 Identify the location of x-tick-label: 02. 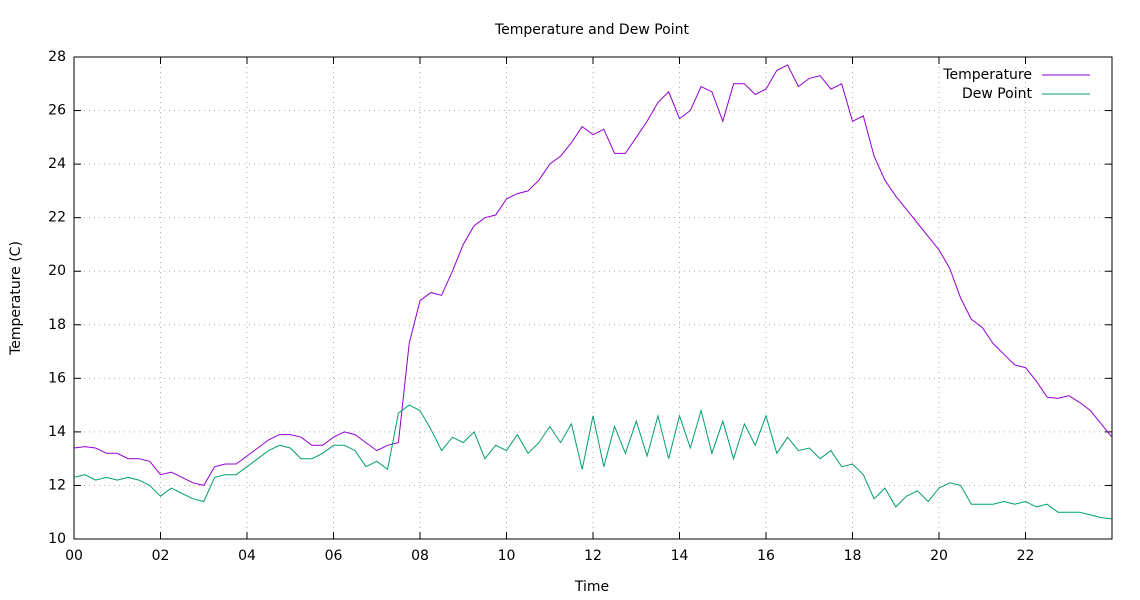
(161, 556).